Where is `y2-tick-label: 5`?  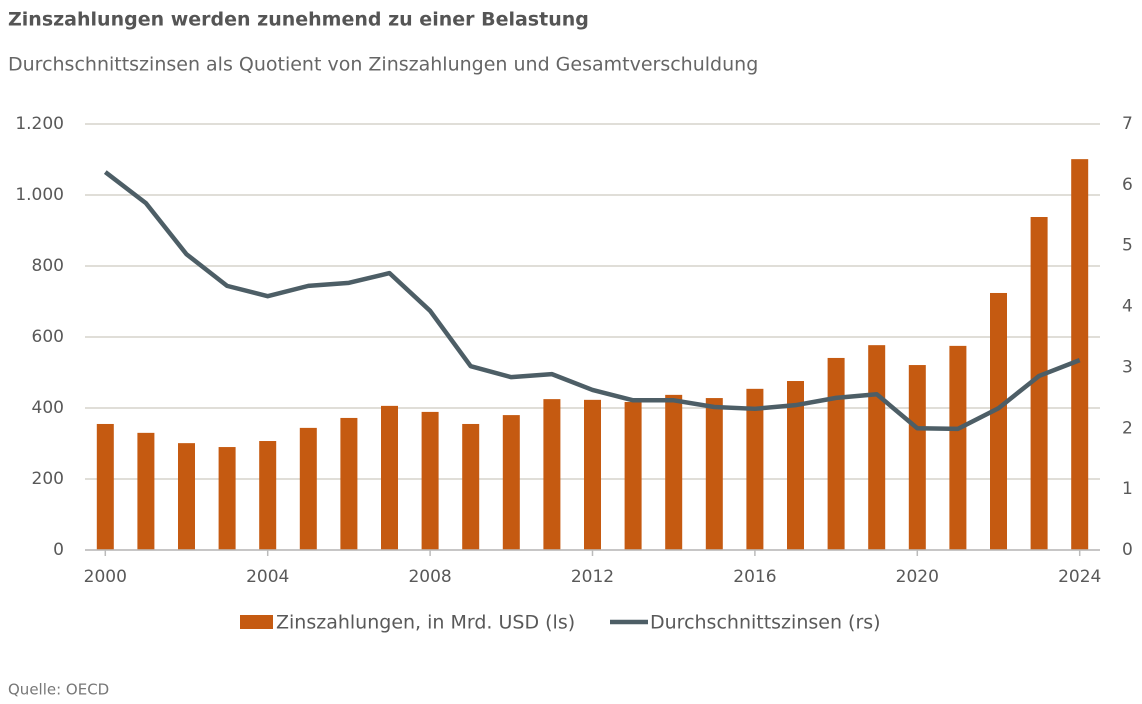 y2-tick-label: 5 is located at coordinates (1127, 246).